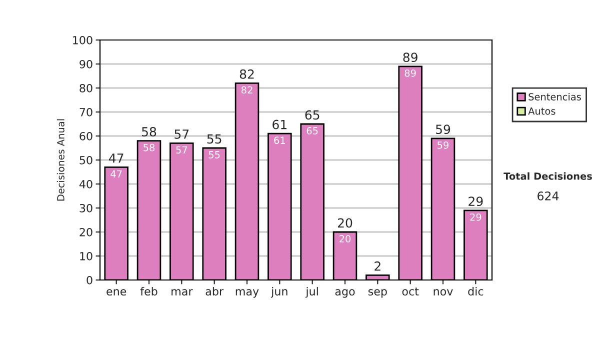 Image resolution: width=600 pixels, height=340 pixels. What do you see at coordinates (377, 266) in the screenshot?
I see `total-label: 2` at bounding box center [377, 266].